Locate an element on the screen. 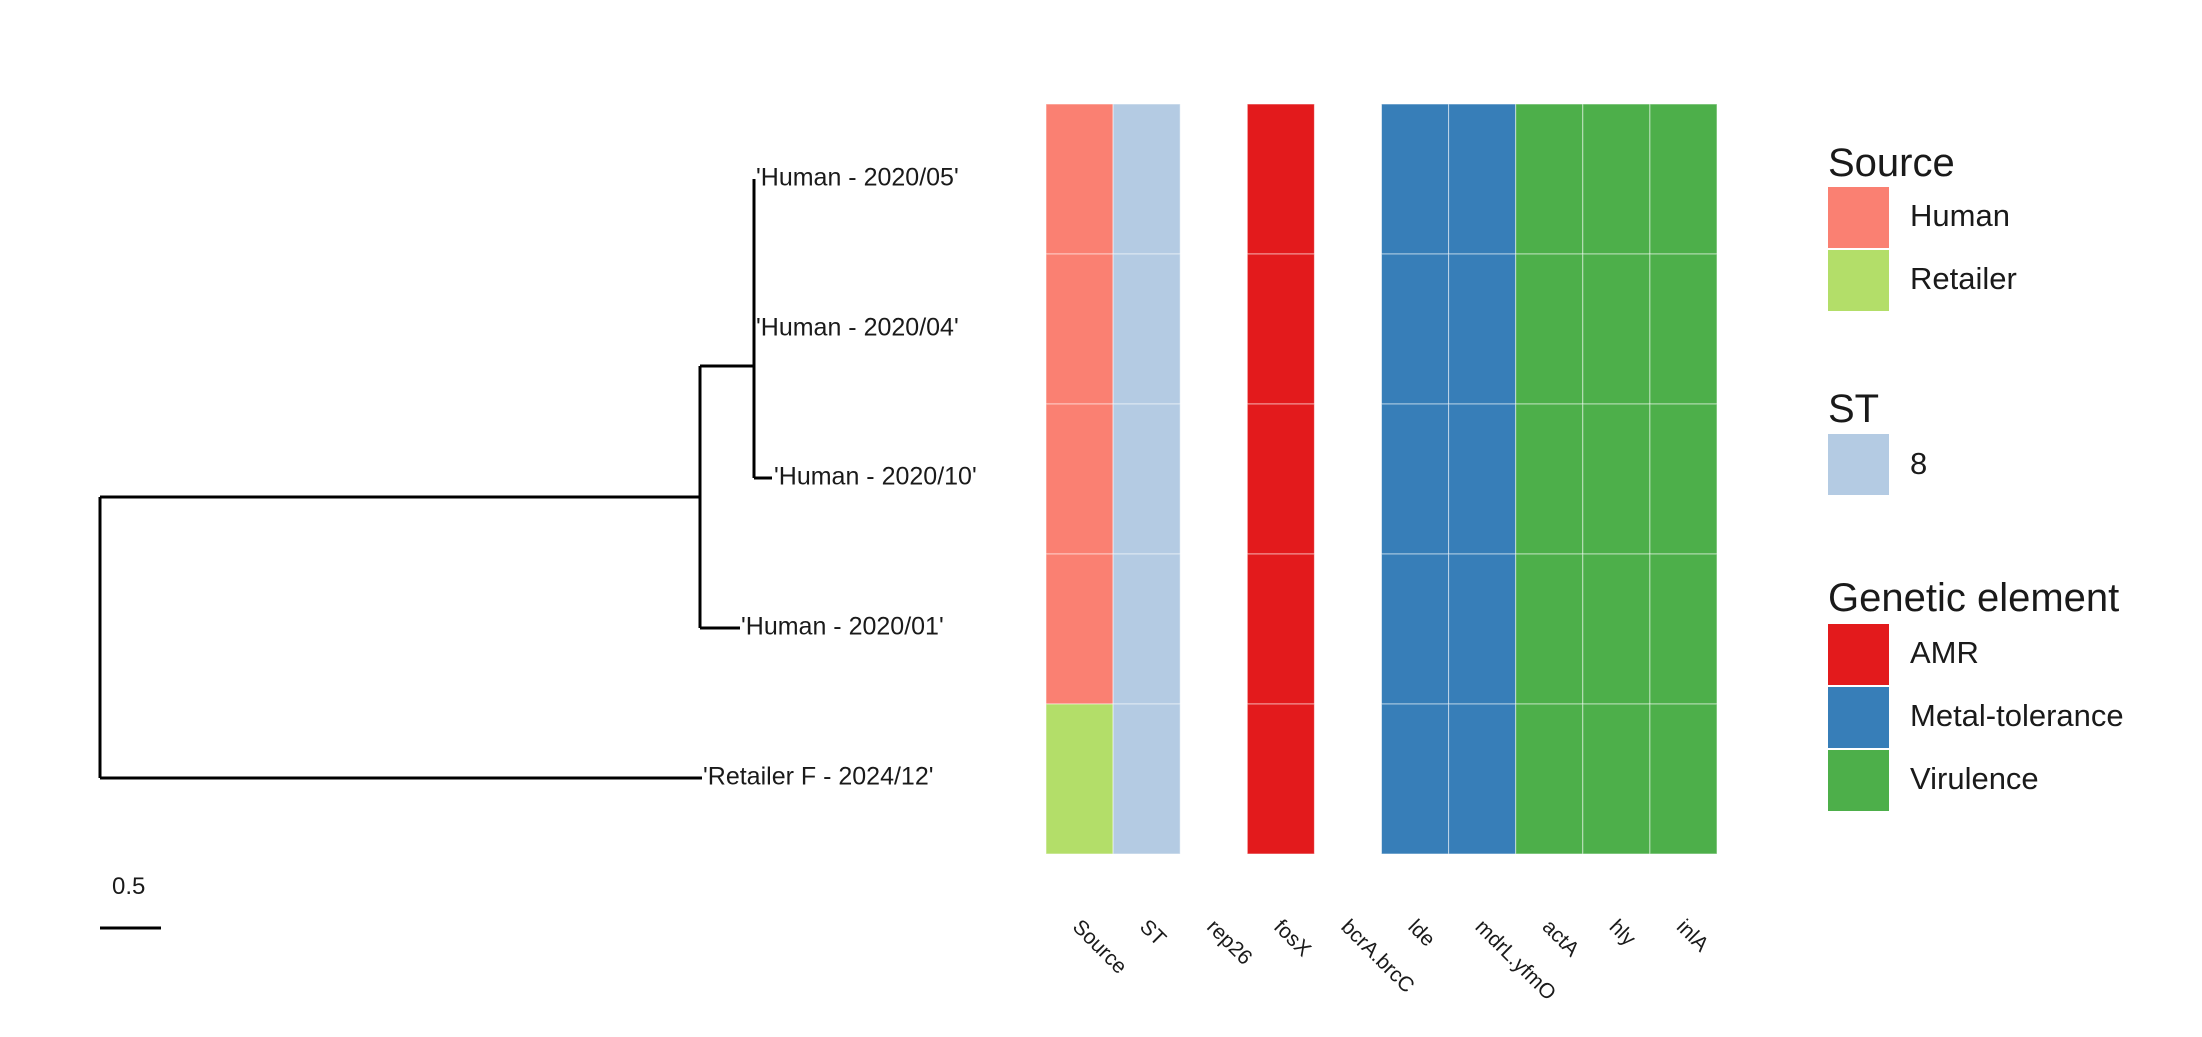 The image size is (2202, 1037). legend-source: Source Human Retailer is located at coordinates (1922, 226).